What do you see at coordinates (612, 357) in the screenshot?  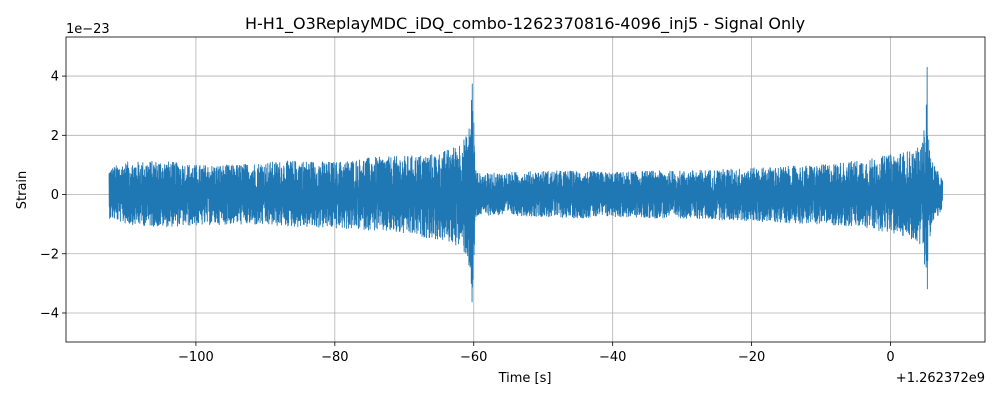 I see `x-tick-label: −40` at bounding box center [612, 357].